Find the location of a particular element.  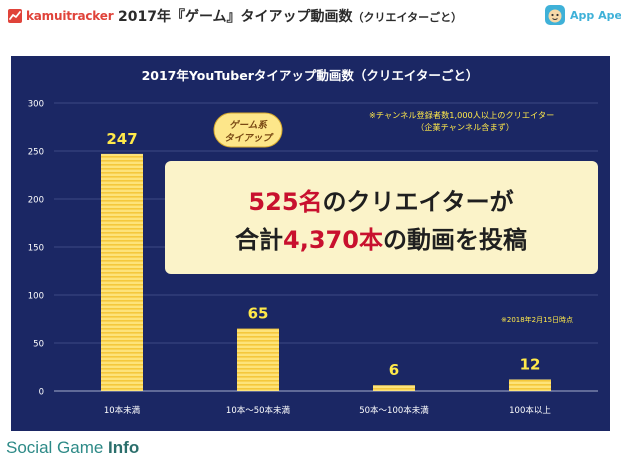

x-tick-label: 10本未満 is located at coordinates (122, 410).